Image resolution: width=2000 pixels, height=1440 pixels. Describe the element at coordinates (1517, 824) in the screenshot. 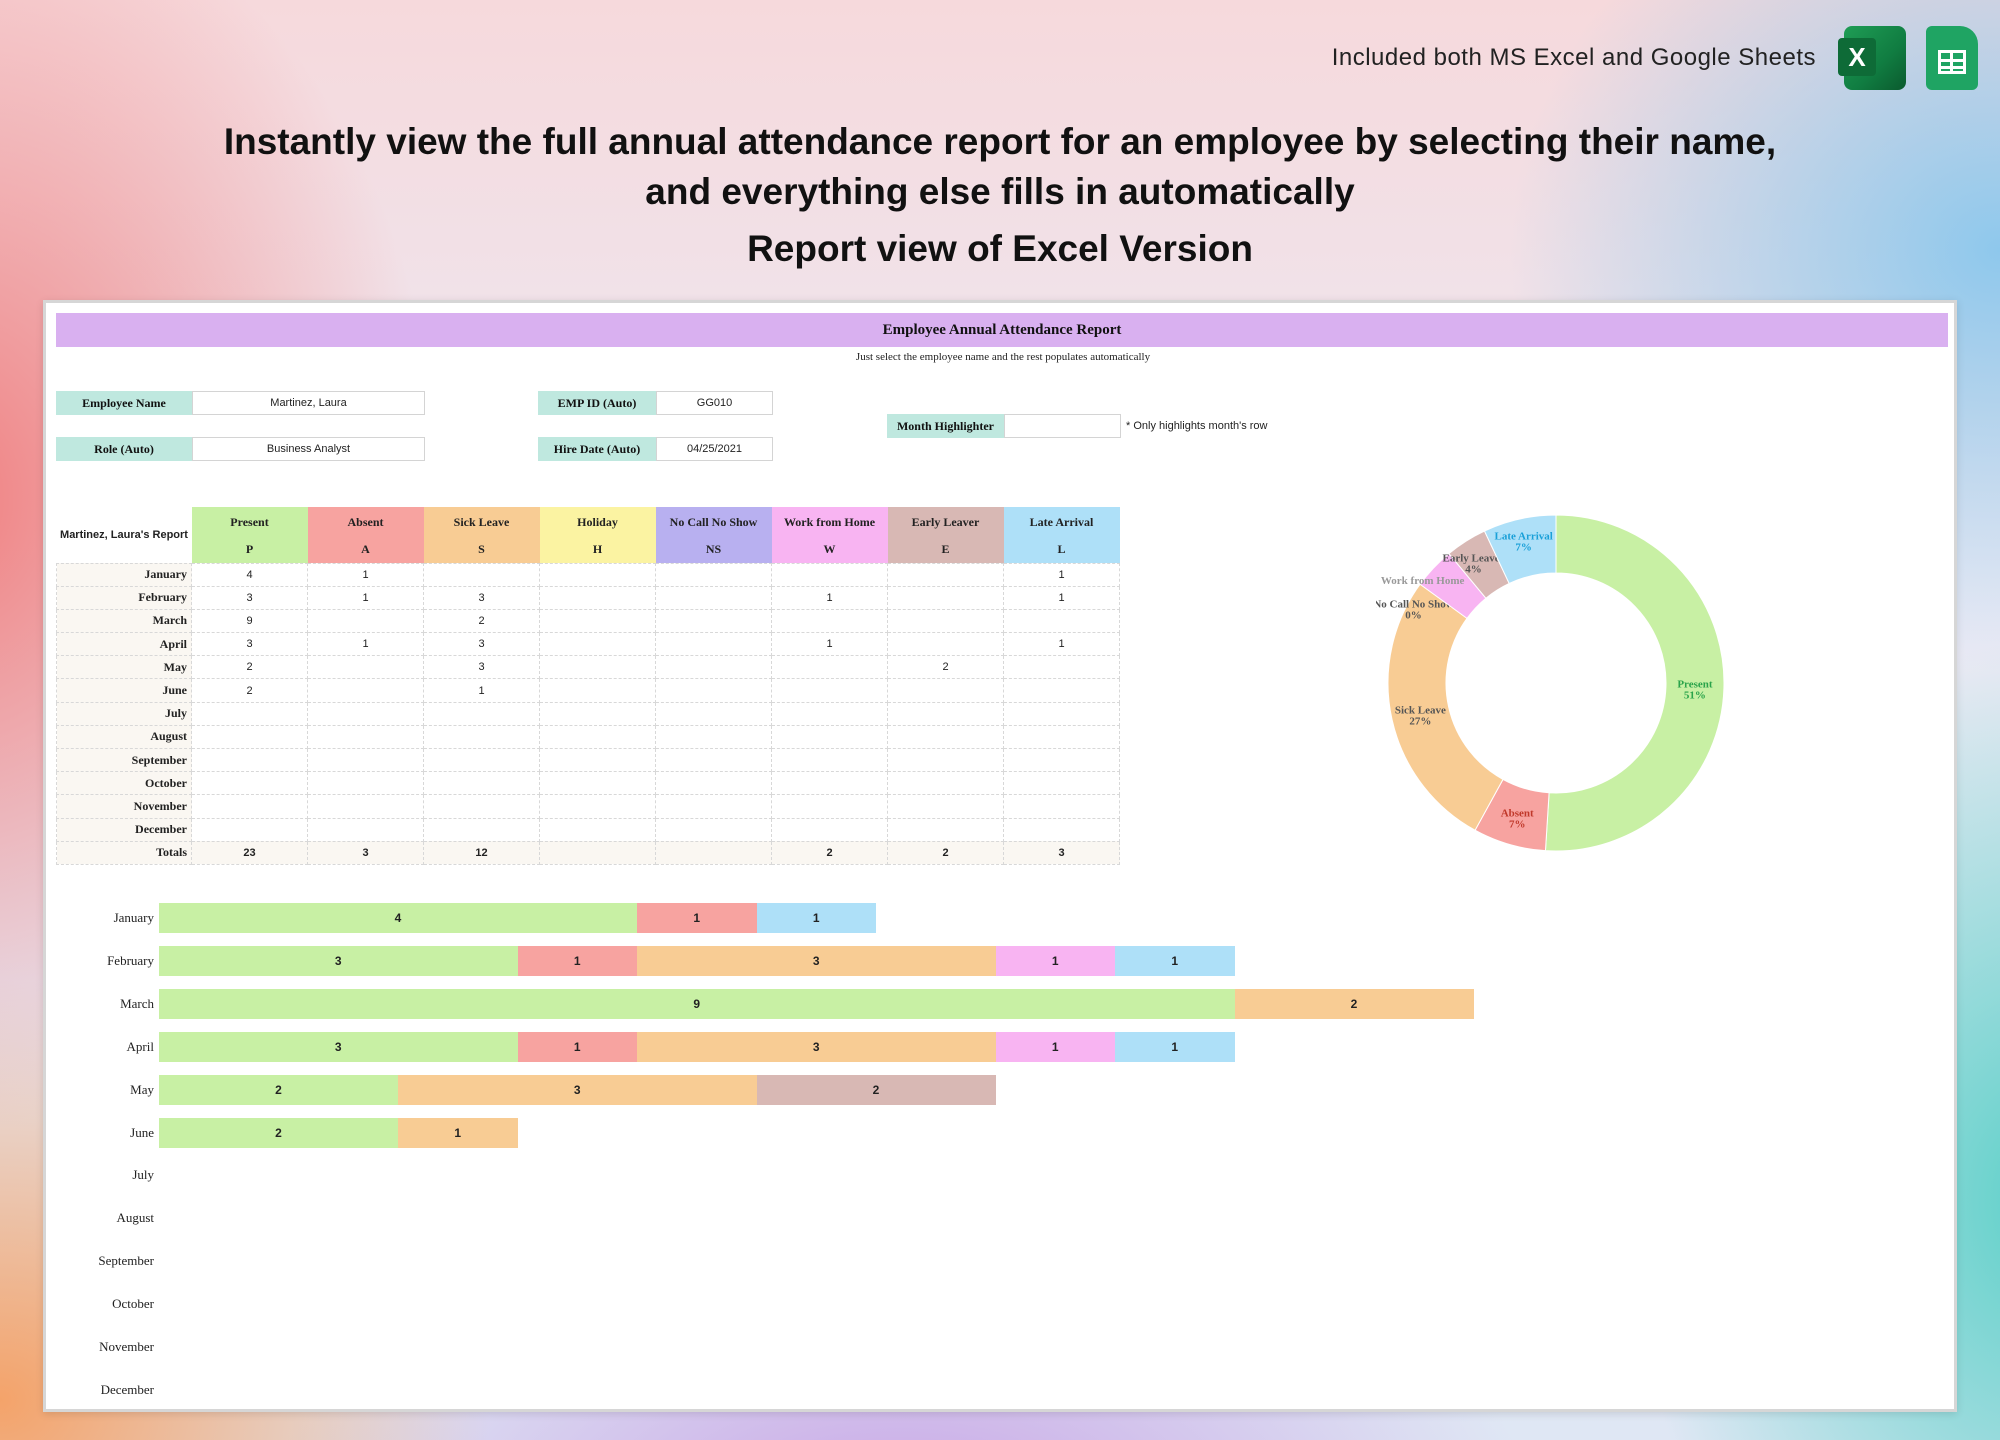

I see `donut-percent-absent: 7%` at that location.